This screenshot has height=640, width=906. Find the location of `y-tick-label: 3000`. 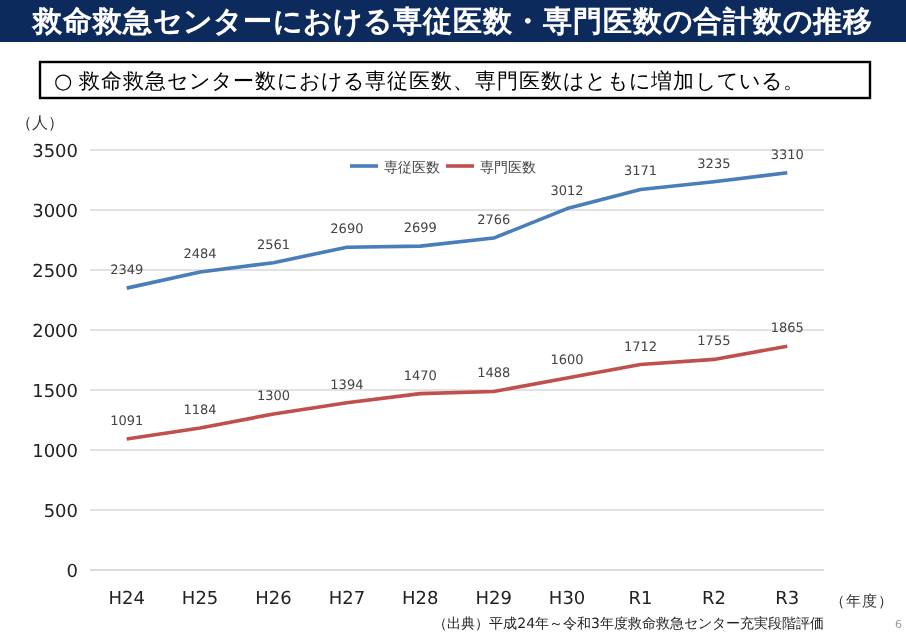

y-tick-label: 3000 is located at coordinates (55, 213).